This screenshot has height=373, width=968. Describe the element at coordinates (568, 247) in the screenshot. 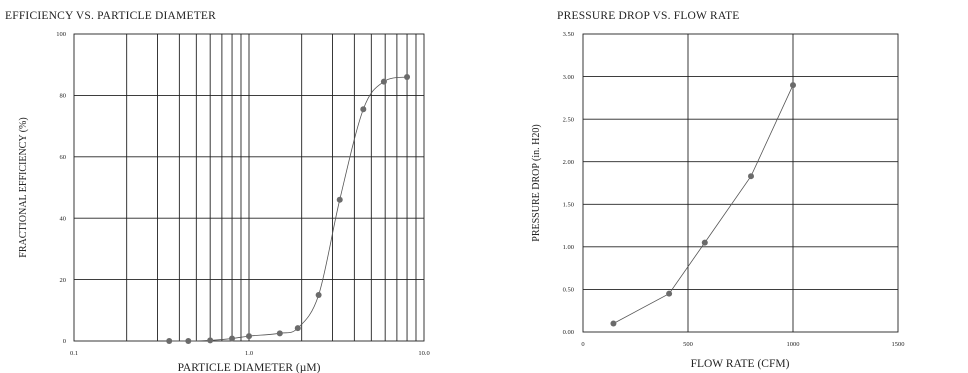

I see `y-tick-label: 1.00` at that location.